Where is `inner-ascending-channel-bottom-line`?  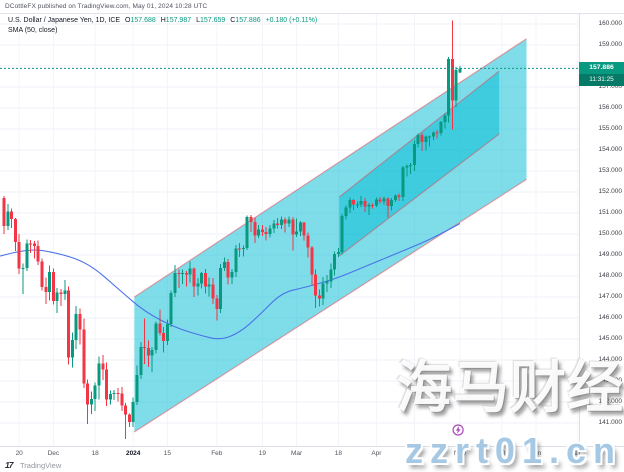 inner-ascending-channel-bottom-line is located at coordinates (419, 195).